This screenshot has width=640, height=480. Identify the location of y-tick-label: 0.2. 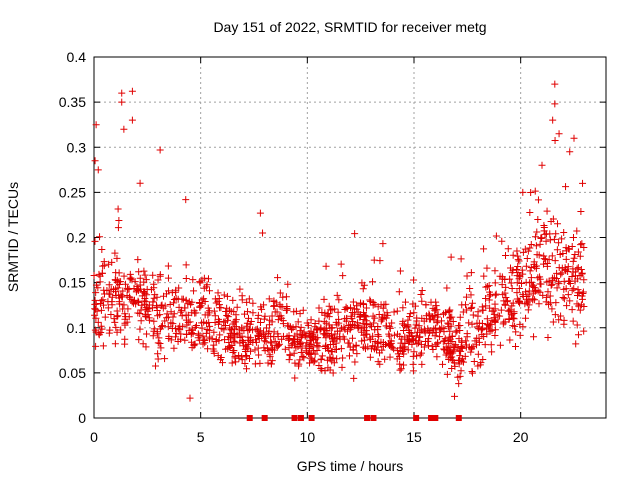
(77, 238).